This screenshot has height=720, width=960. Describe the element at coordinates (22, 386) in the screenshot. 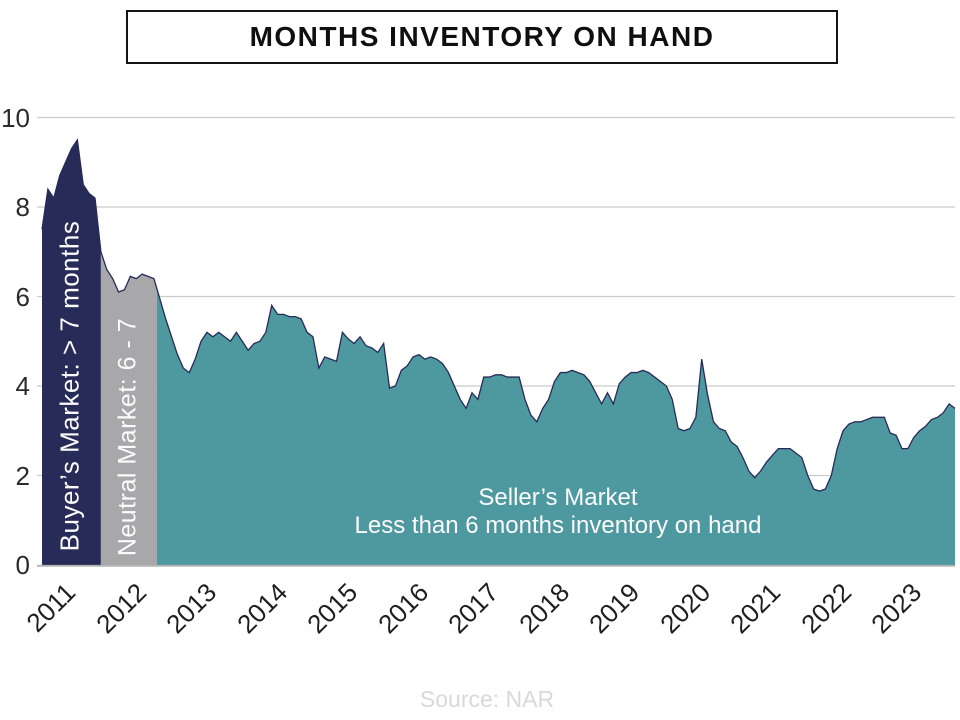

I see `y-axis-tick-label-4: 4` at that location.